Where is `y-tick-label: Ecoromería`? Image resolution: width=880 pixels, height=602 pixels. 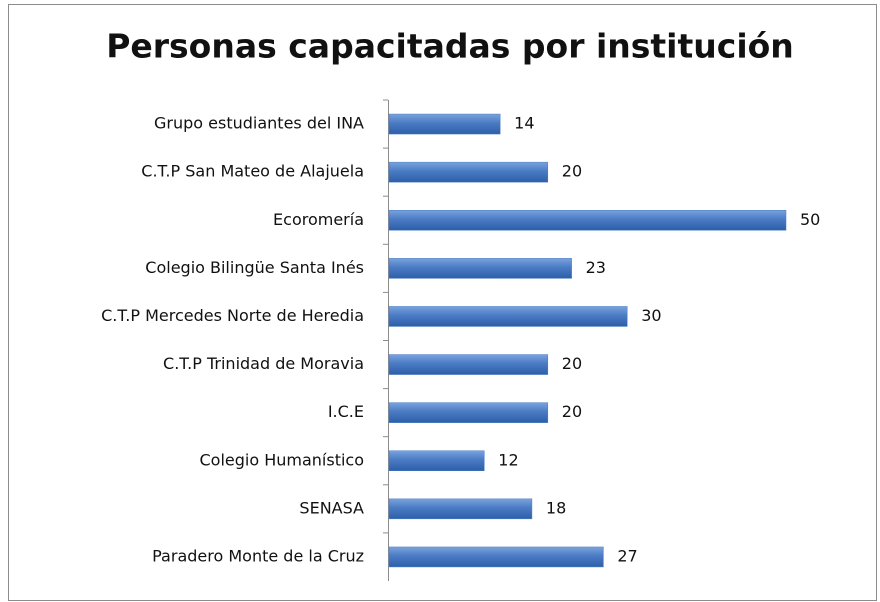
y-tick-label: Ecoromería is located at coordinates (318, 219).